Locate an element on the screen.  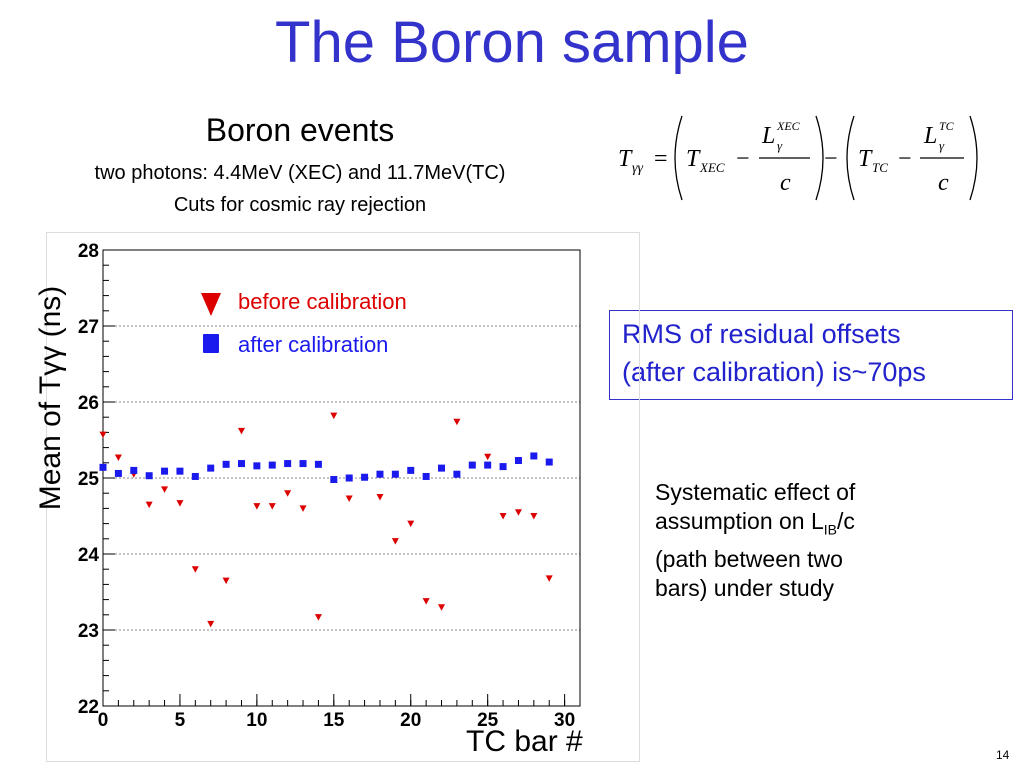
page-number: 14 is located at coordinates (1003, 755).